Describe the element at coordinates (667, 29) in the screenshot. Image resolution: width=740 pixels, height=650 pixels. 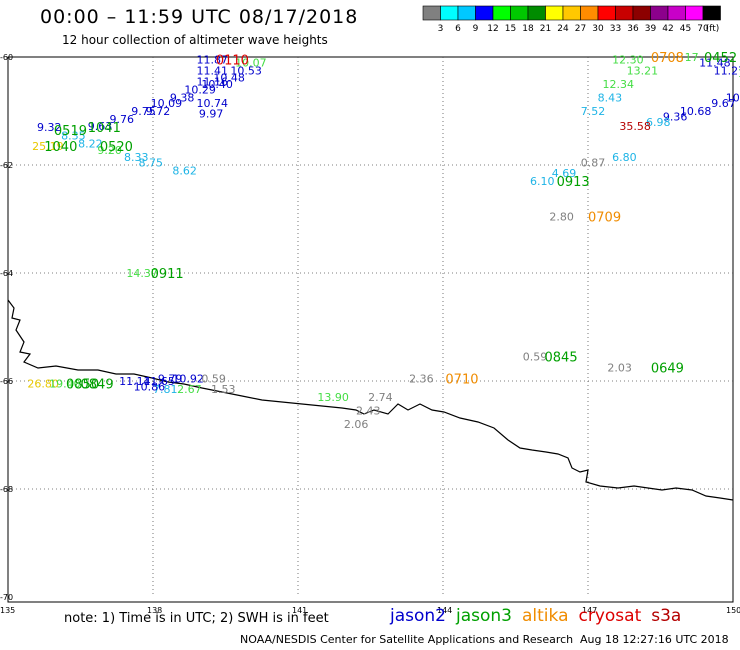
I see `colorbar-label: 42` at that location.